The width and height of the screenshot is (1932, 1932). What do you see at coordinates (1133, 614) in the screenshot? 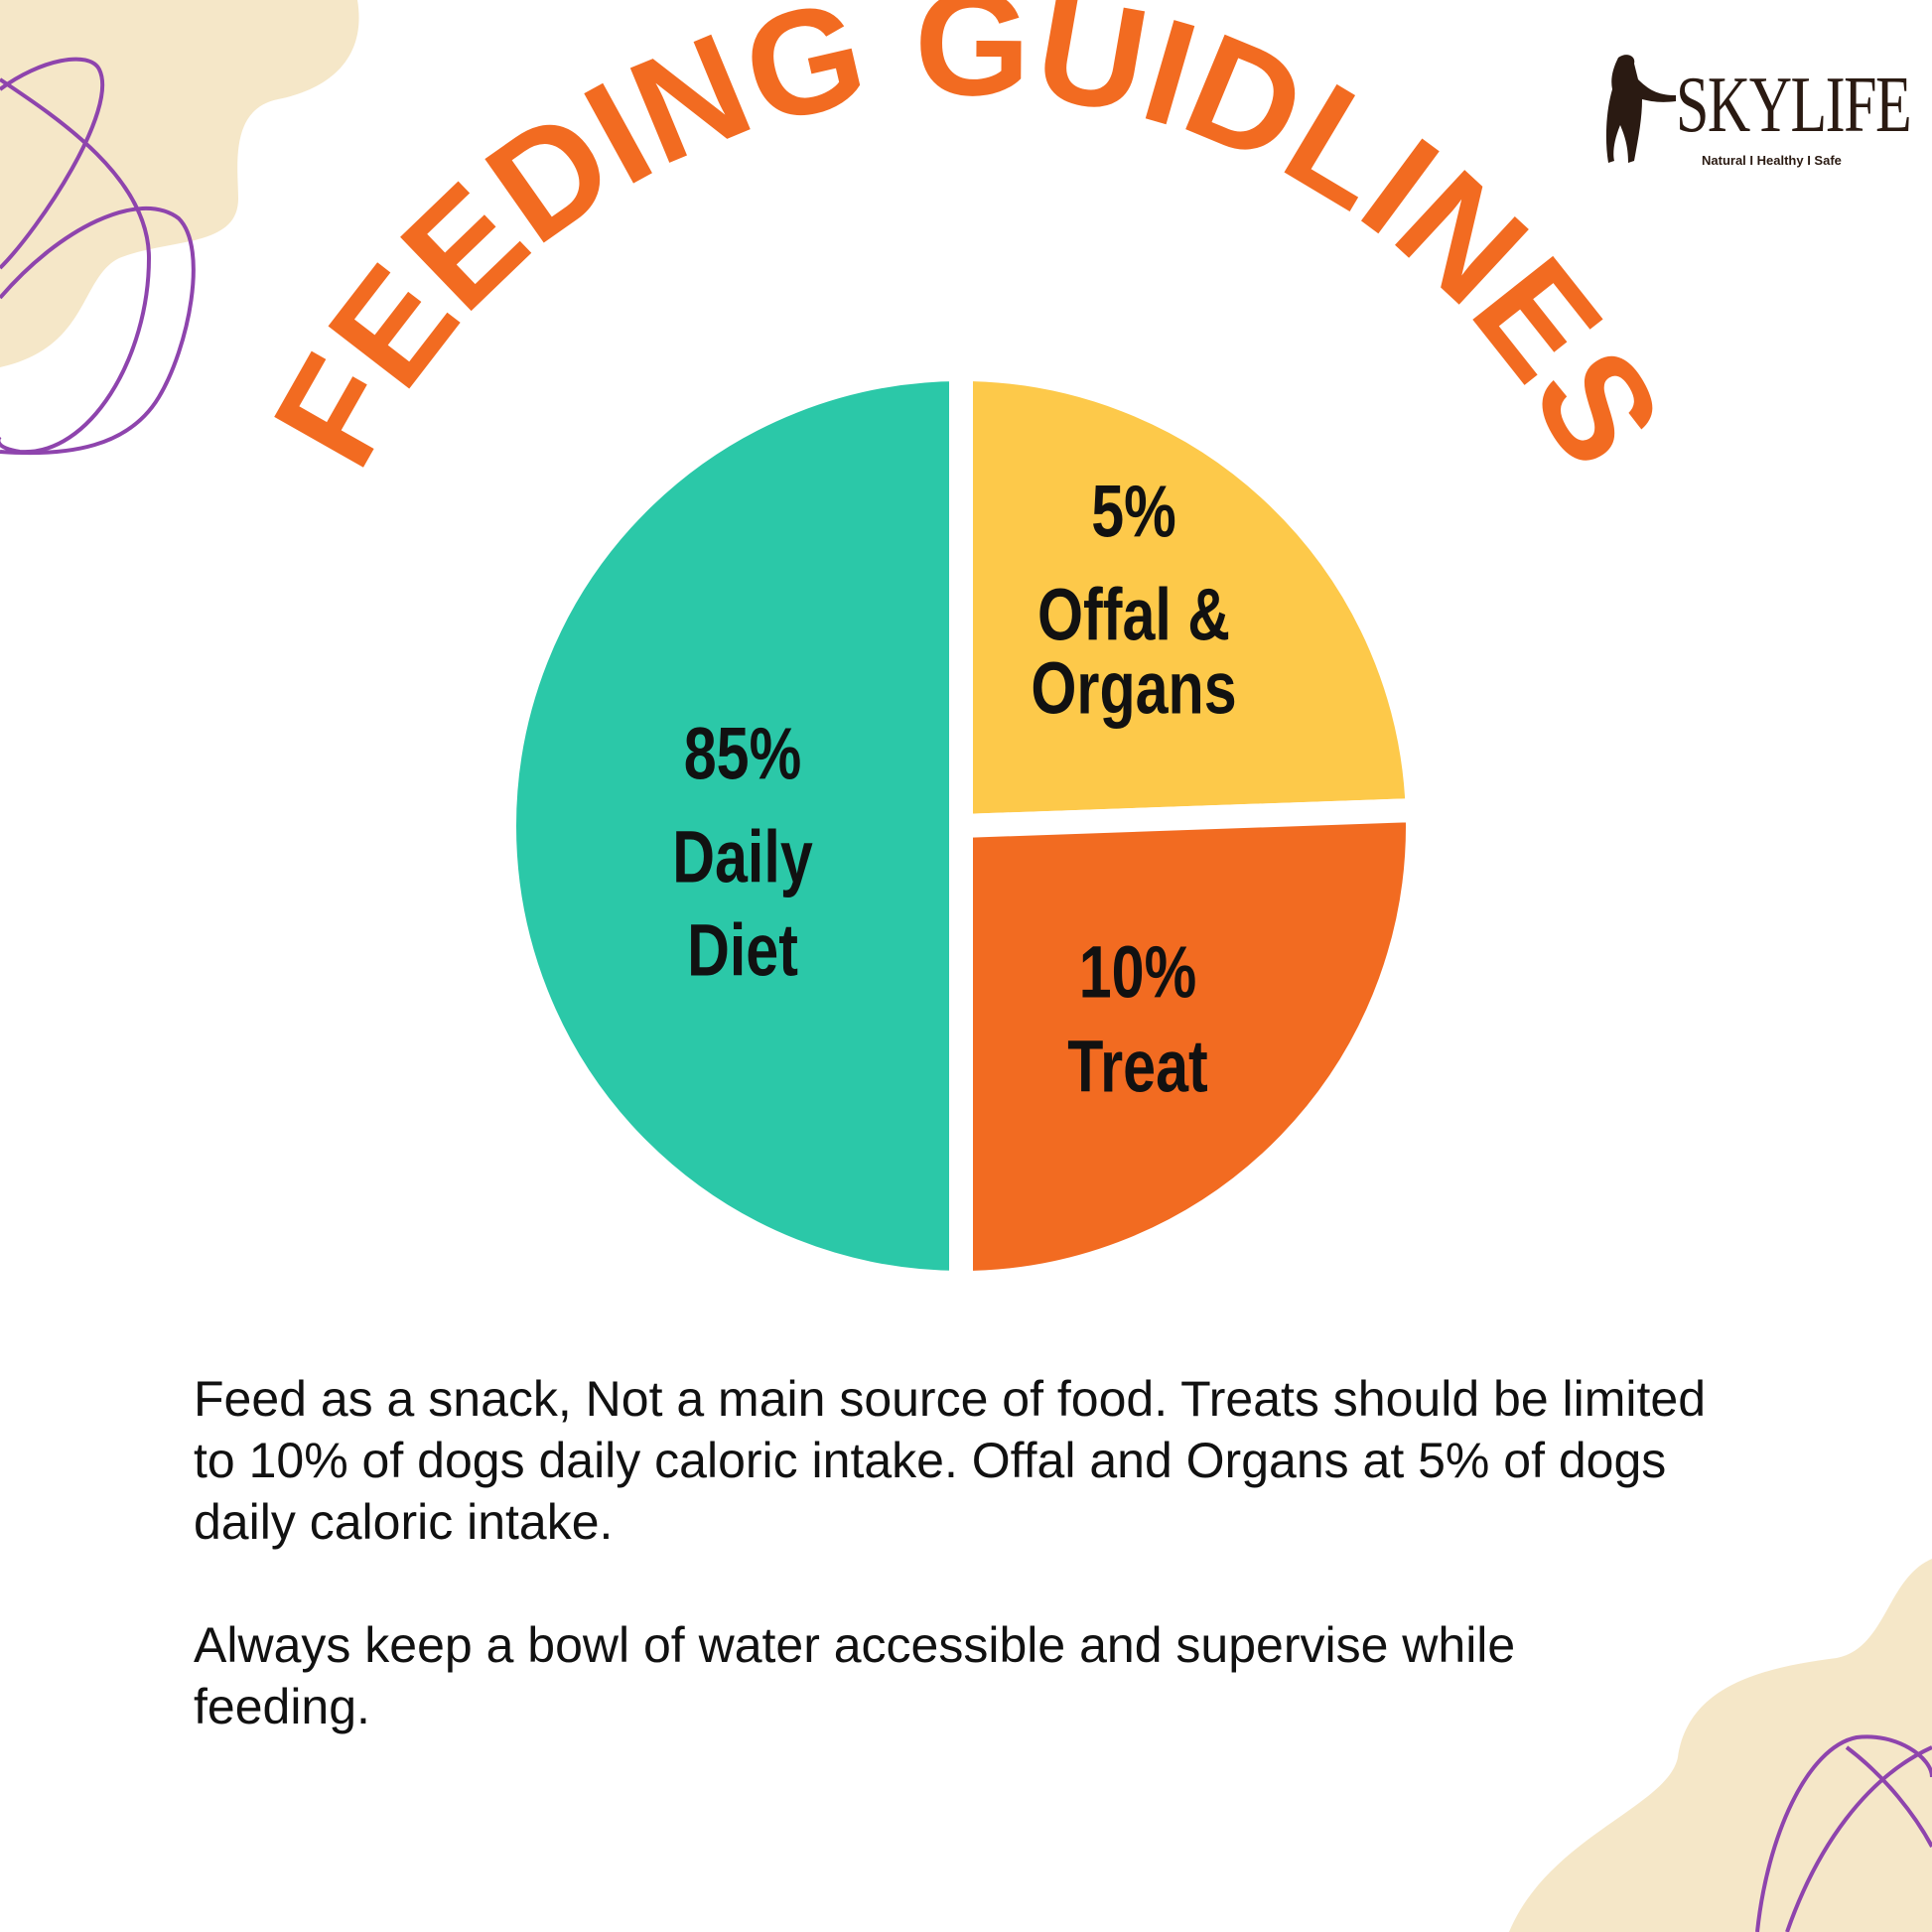
I see `slice-label-offal: Offal &` at bounding box center [1133, 614].